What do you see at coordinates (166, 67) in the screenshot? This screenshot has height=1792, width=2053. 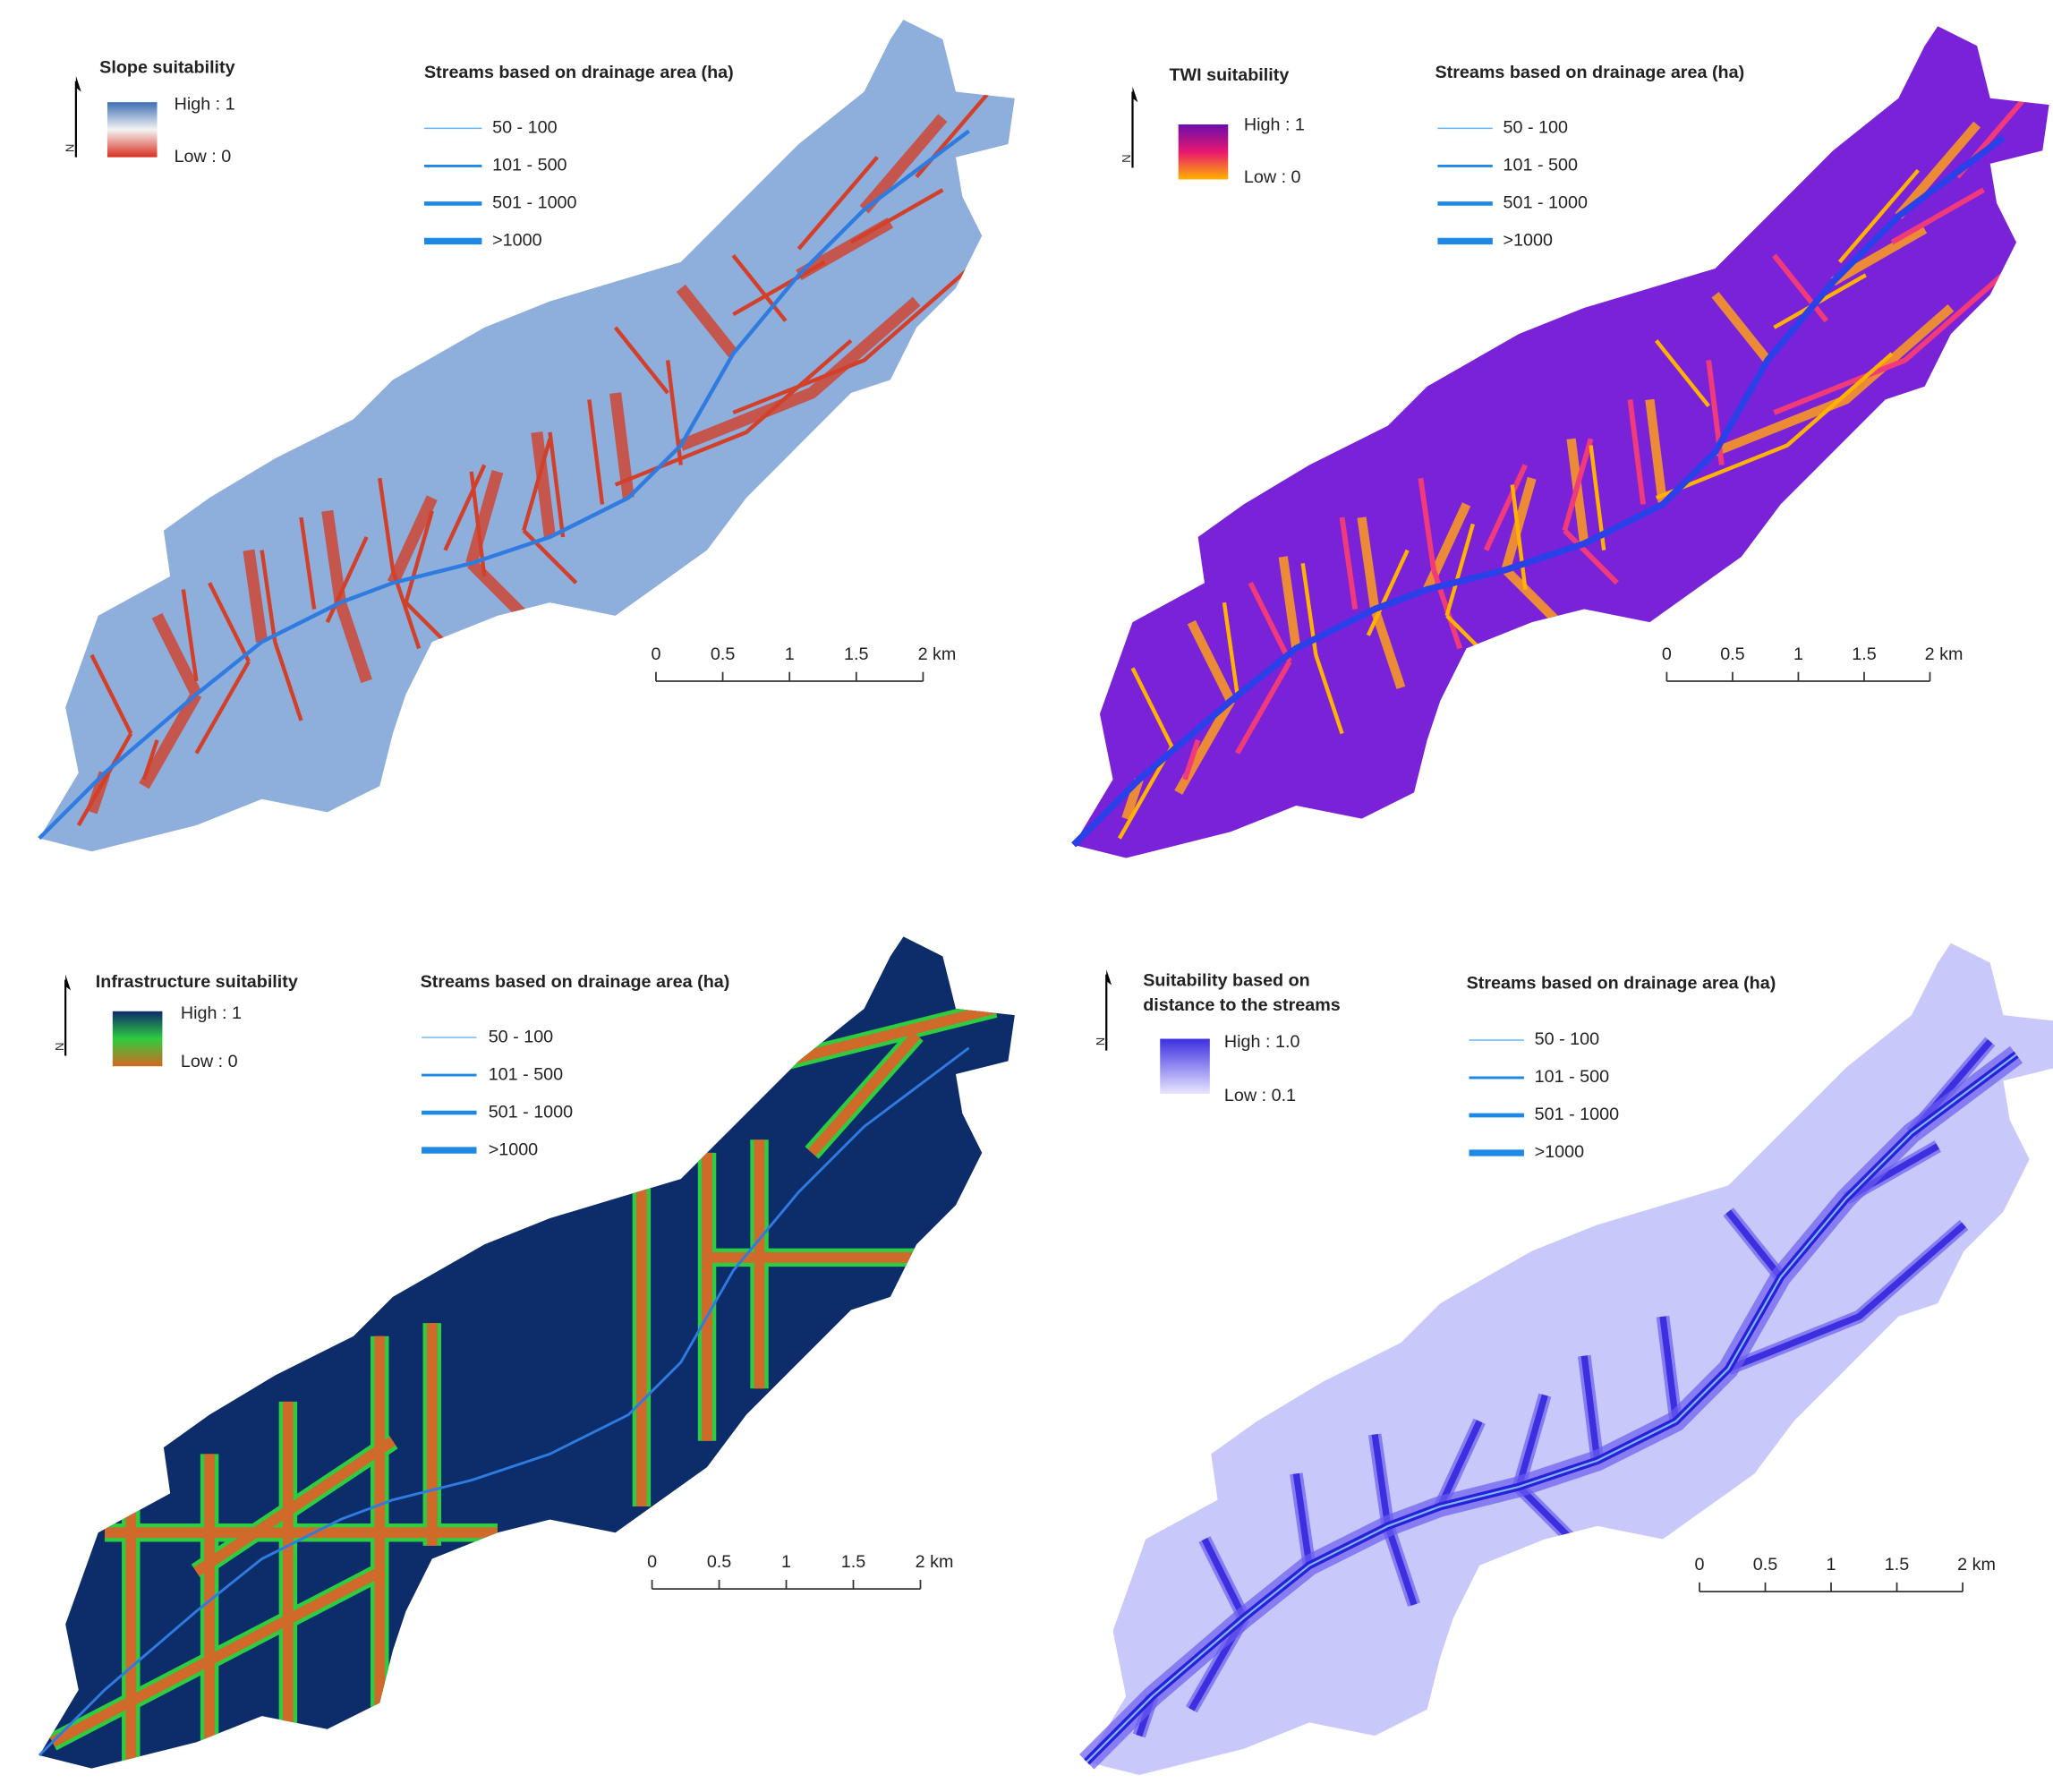 I see `legend-title: Slope suitability` at bounding box center [166, 67].